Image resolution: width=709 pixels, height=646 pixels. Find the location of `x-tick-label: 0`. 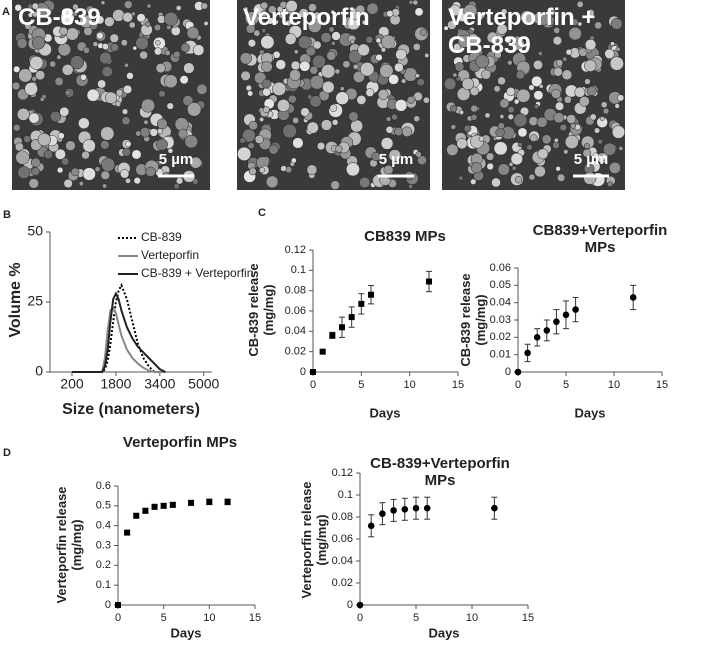

x-tick-label: 0 is located at coordinates (313, 385).